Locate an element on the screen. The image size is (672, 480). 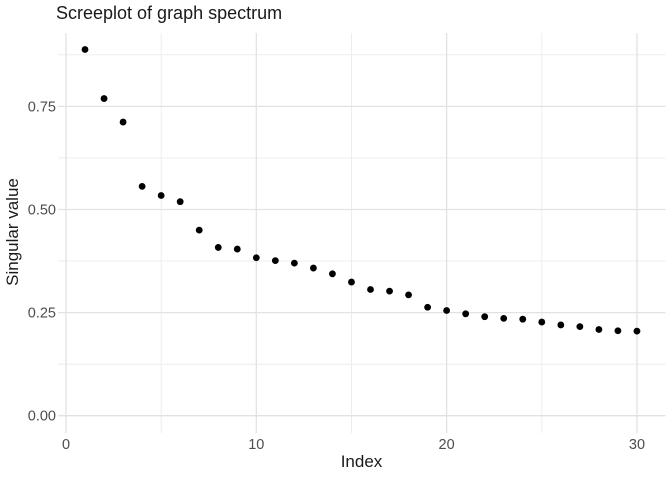
y-tick-label: 0.00 is located at coordinates (42, 417).